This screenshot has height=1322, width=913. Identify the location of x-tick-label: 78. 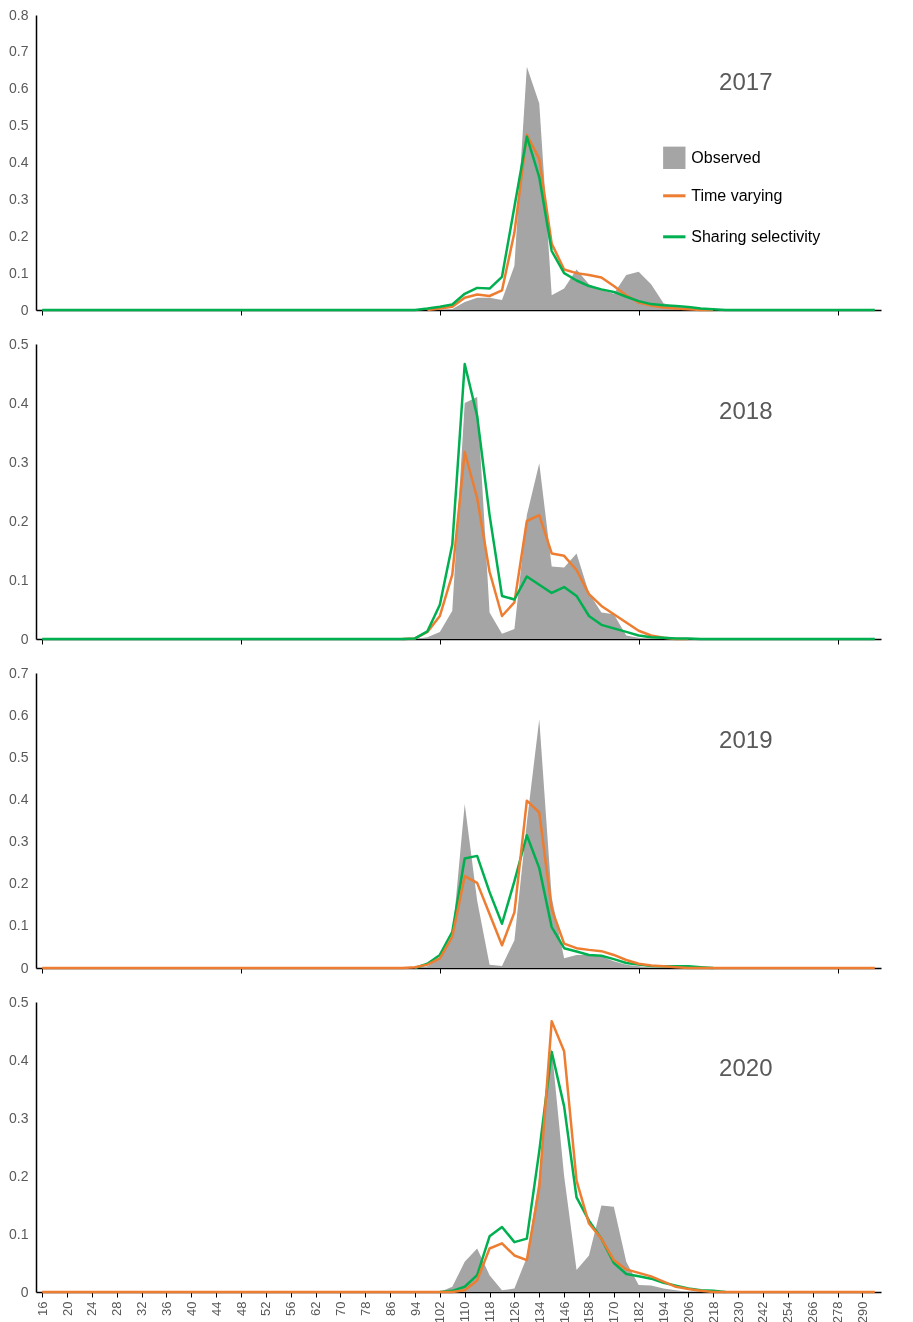
(365, 1308).